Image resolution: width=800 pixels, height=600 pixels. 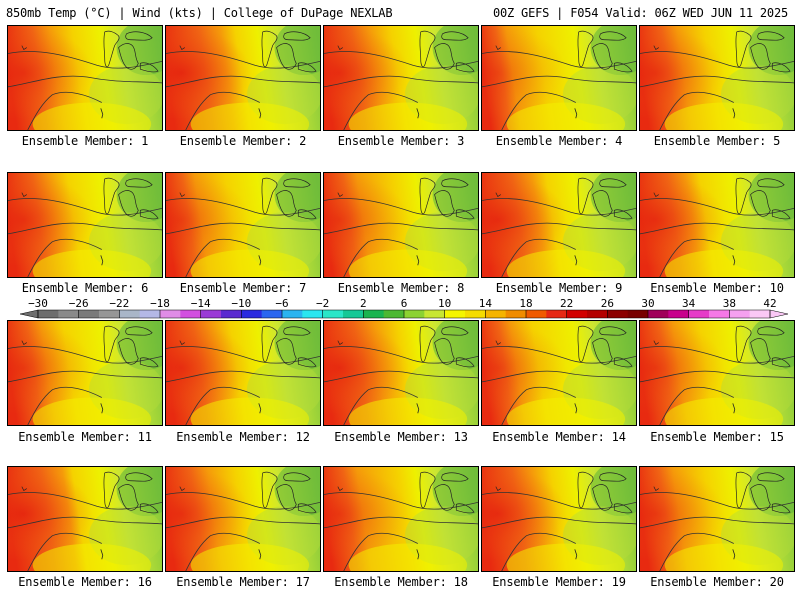 I want to click on panel-label: Ensemble Member: 20, so click(x=717, y=582).